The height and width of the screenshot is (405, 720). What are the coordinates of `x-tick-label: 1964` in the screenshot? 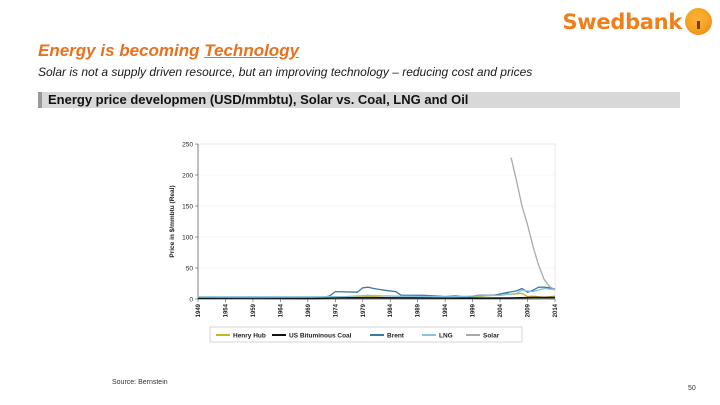 It's located at (281, 310).